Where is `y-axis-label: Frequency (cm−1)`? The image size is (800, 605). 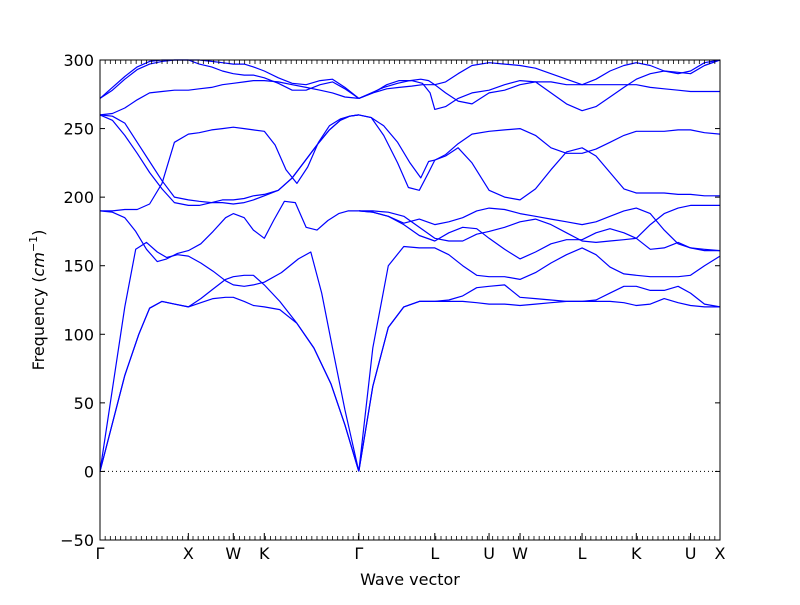
y-axis-label: Frequency (cm−1) is located at coordinates (37, 300).